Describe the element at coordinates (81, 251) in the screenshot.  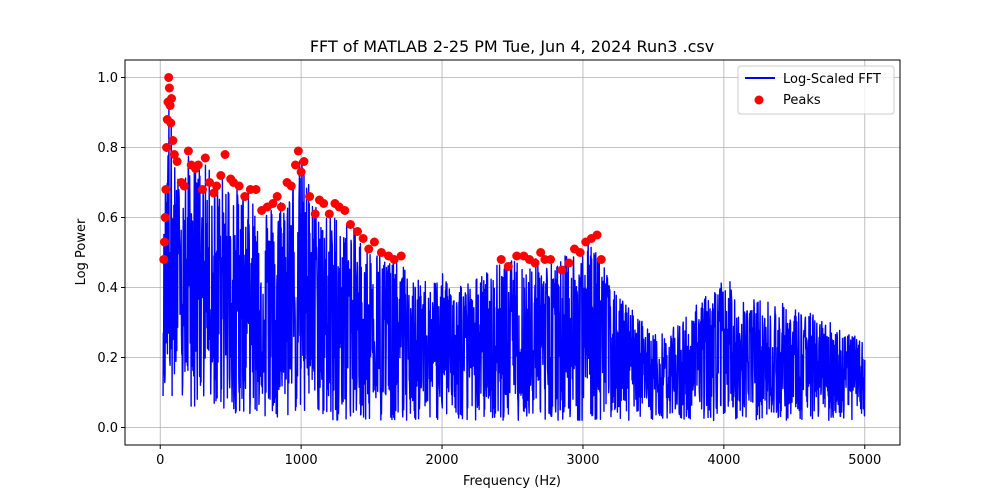
I see `y-axis-label: Log Power` at that location.